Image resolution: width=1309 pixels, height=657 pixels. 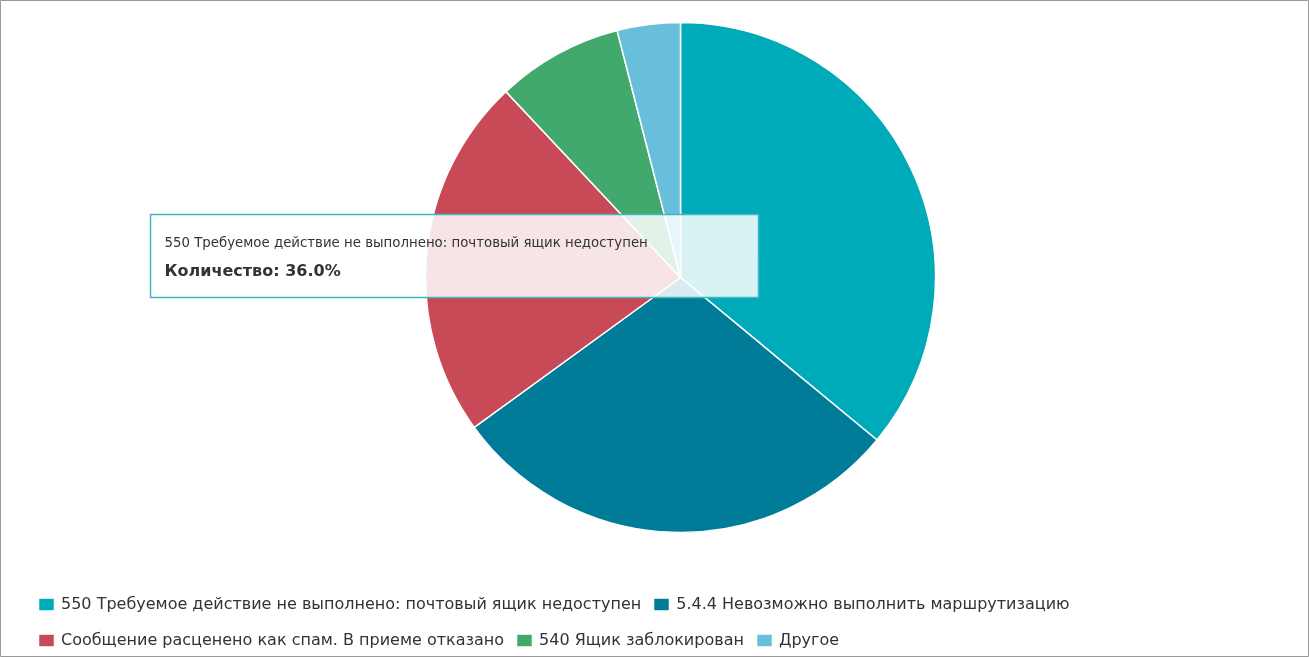 What do you see at coordinates (406, 242) in the screenshot?
I see `text: 550 Требуемое действие не выполнено: почтовый ящик недоступен` at bounding box center [406, 242].